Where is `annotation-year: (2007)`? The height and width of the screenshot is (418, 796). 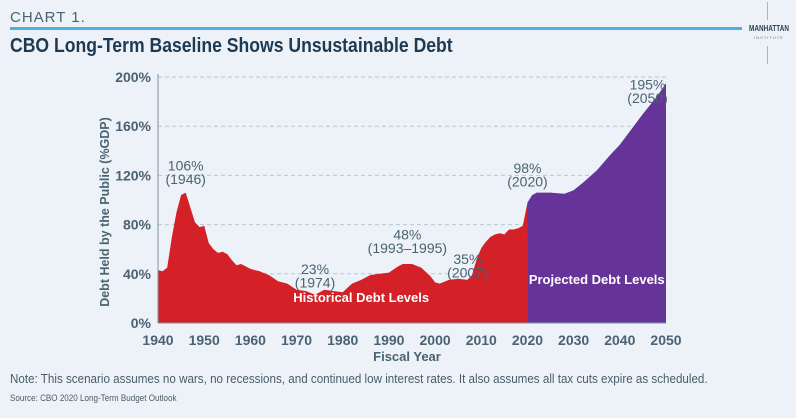
annotation-year: (2007) is located at coordinates (467, 272).